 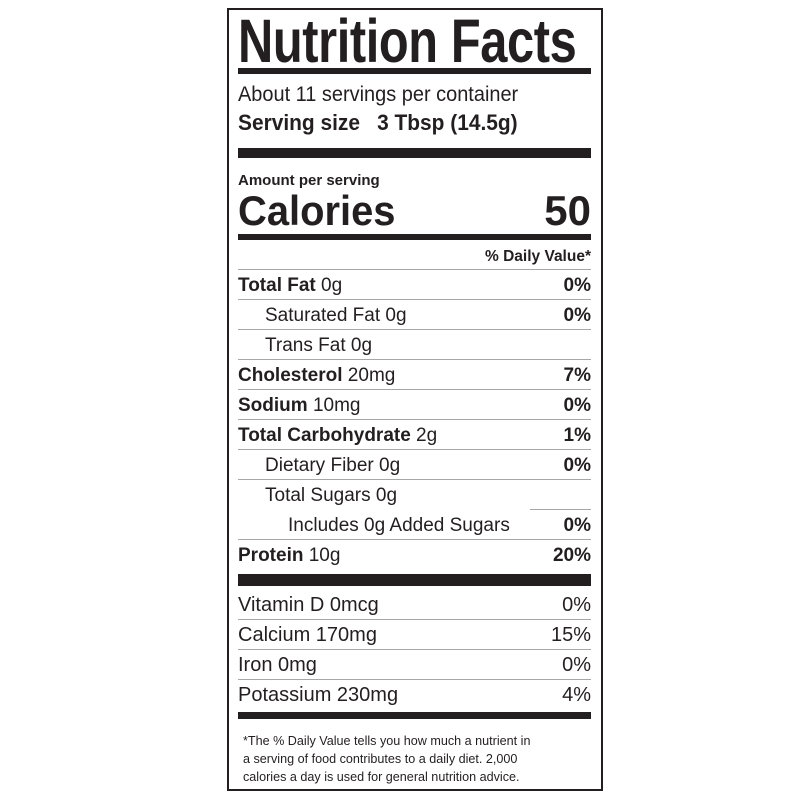 I want to click on vitamins-bar, so click(x=414, y=715).